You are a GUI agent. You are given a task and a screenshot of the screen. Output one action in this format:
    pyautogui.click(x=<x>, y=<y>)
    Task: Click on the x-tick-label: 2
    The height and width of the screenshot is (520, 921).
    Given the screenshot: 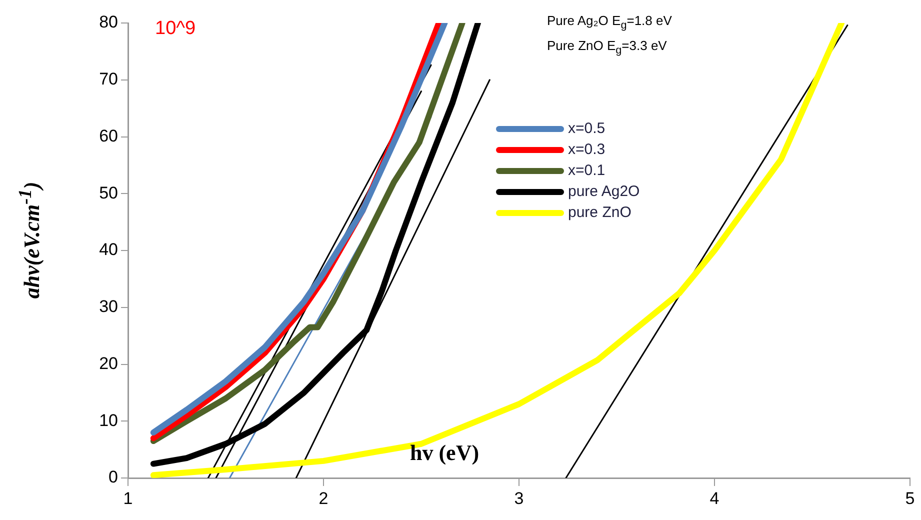 What is the action you would take?
    pyautogui.click(x=323, y=498)
    